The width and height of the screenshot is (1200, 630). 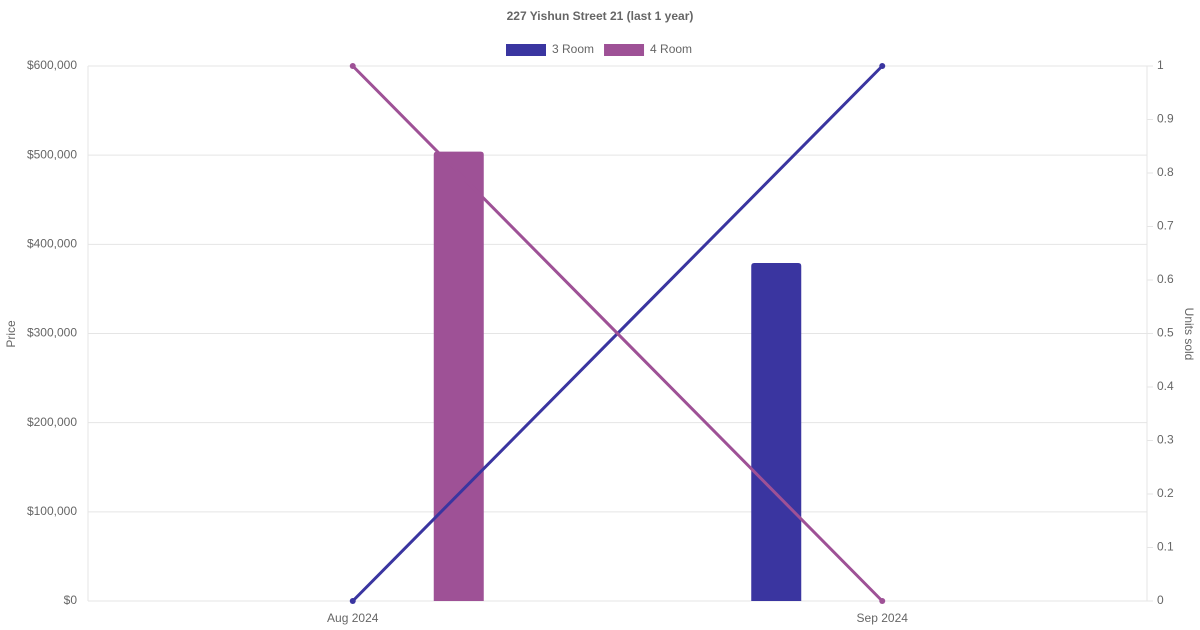 I want to click on y2-tick-label: 1, so click(x=1160, y=65).